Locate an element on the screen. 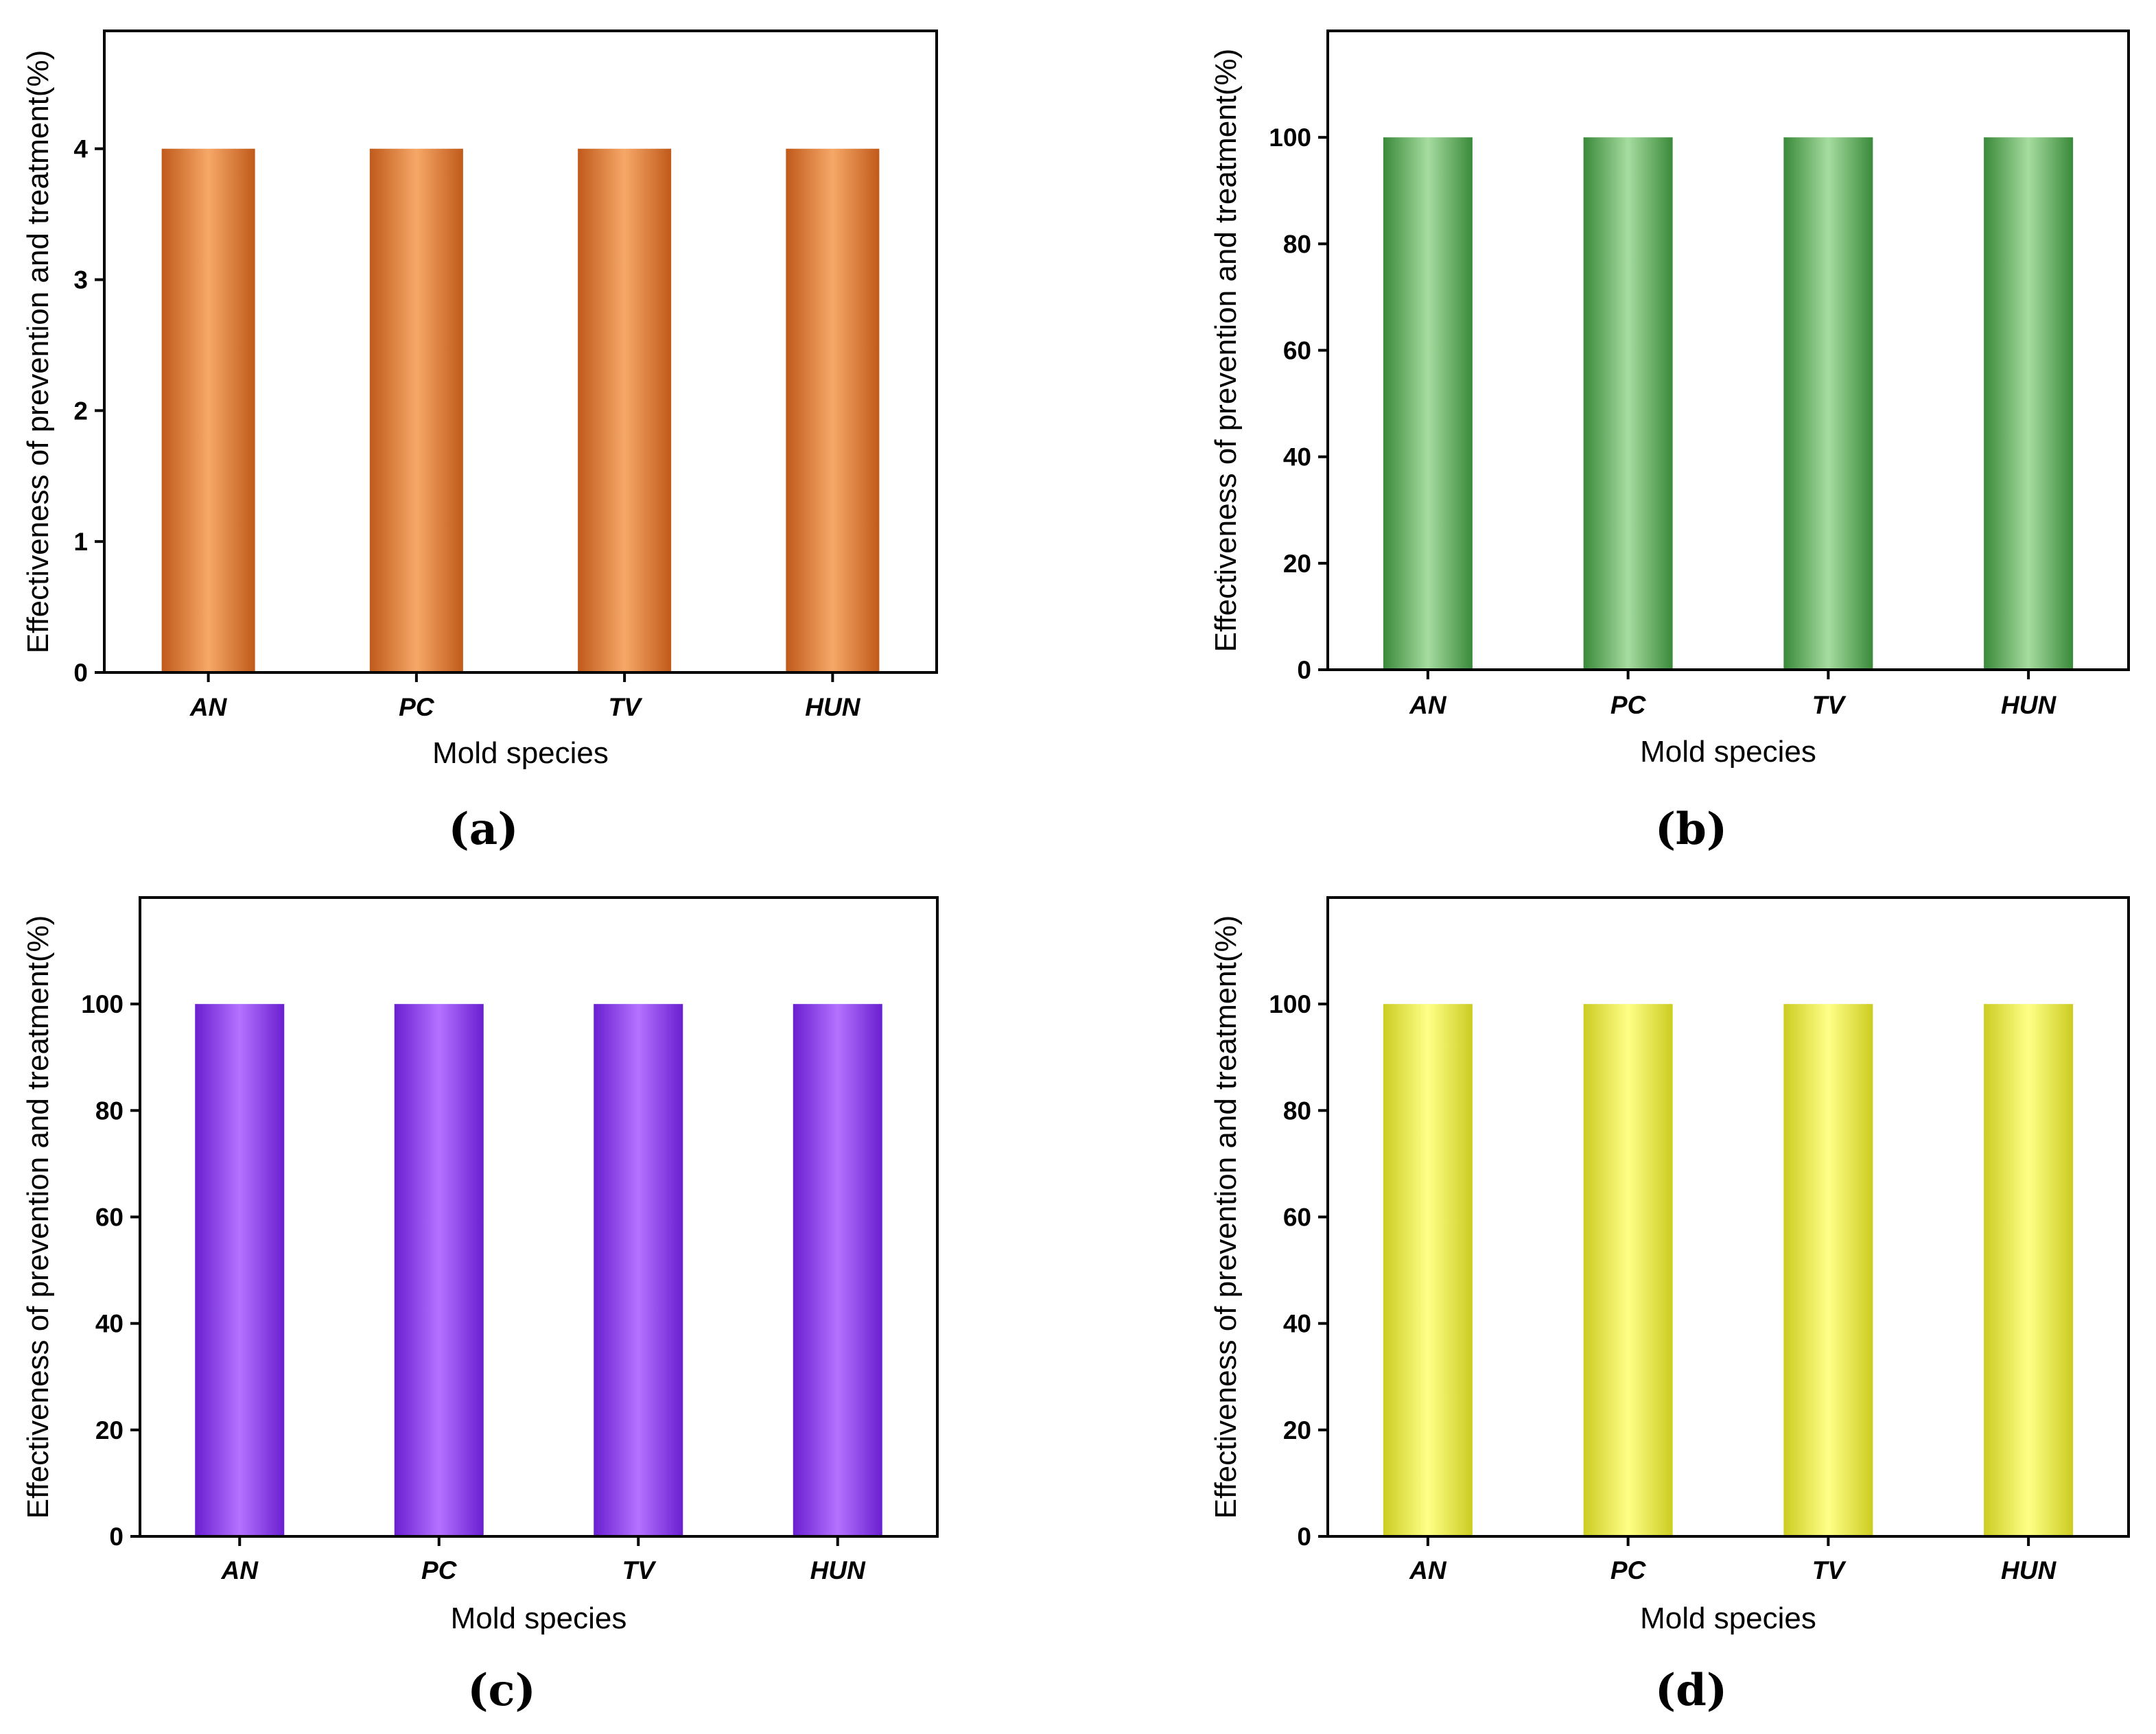 This screenshot has width=2156, height=1734. xlabel-d: Mold species is located at coordinates (1728, 1618).